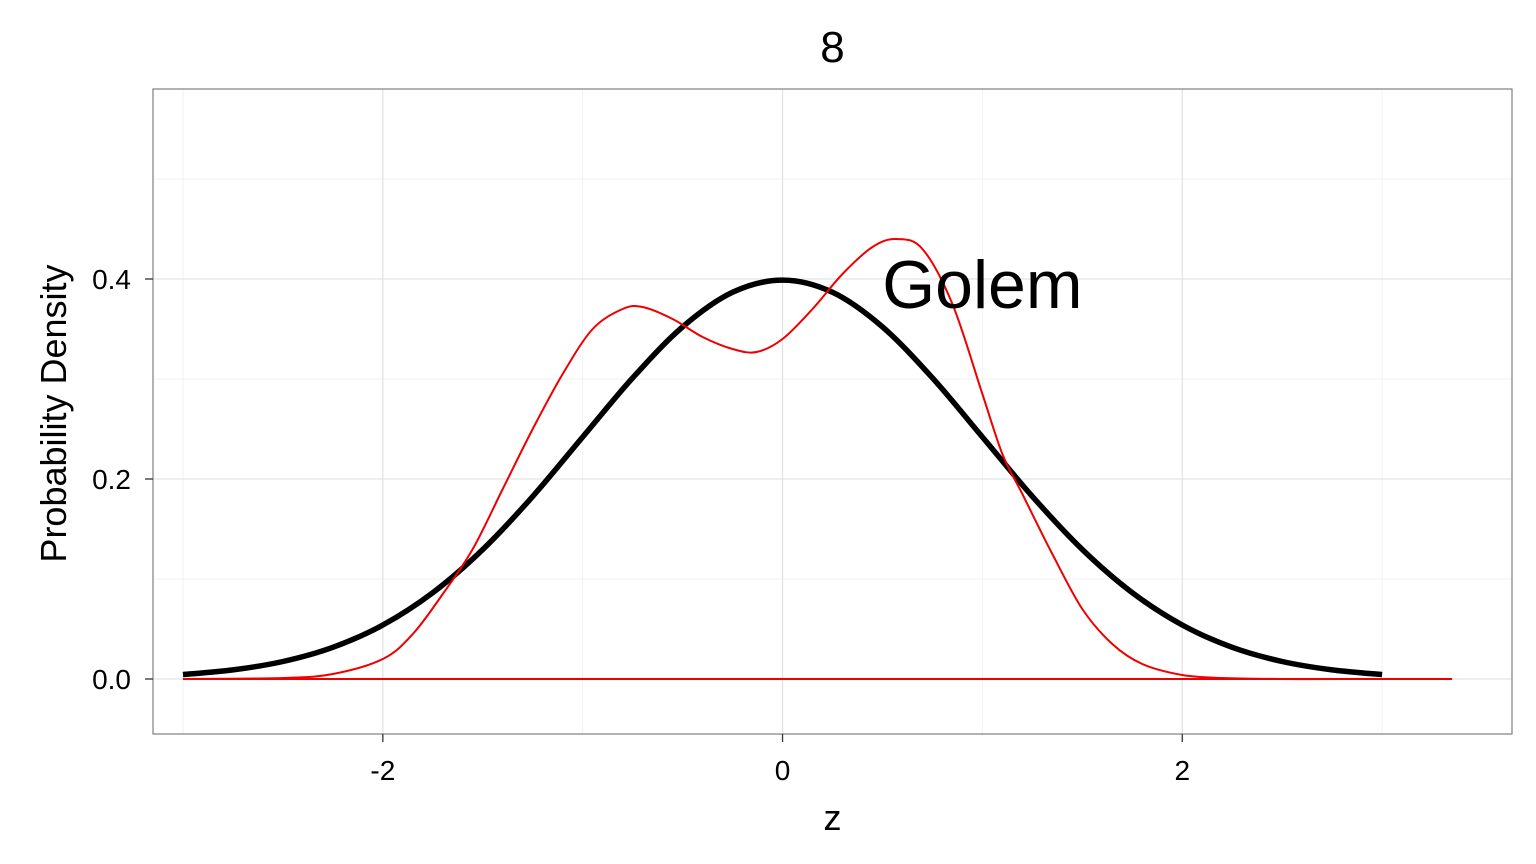 The width and height of the screenshot is (1536, 864). I want to click on x-tick-label: 2, so click(1182, 770).